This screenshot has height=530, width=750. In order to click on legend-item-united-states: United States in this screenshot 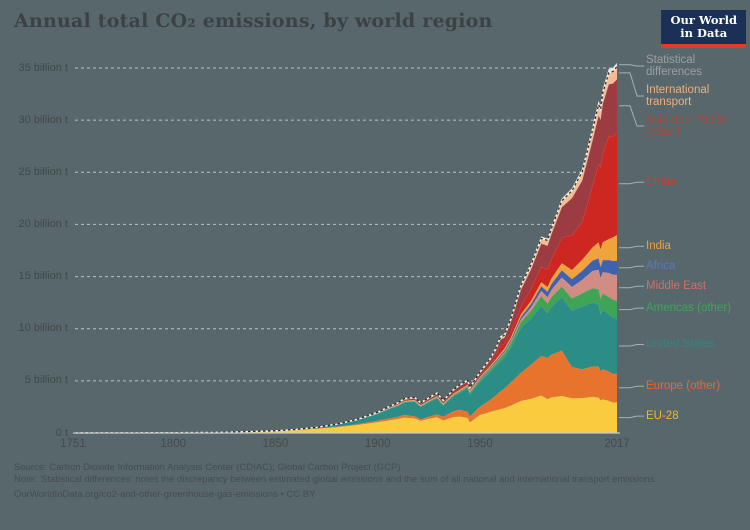, I will do `click(698, 344)`.